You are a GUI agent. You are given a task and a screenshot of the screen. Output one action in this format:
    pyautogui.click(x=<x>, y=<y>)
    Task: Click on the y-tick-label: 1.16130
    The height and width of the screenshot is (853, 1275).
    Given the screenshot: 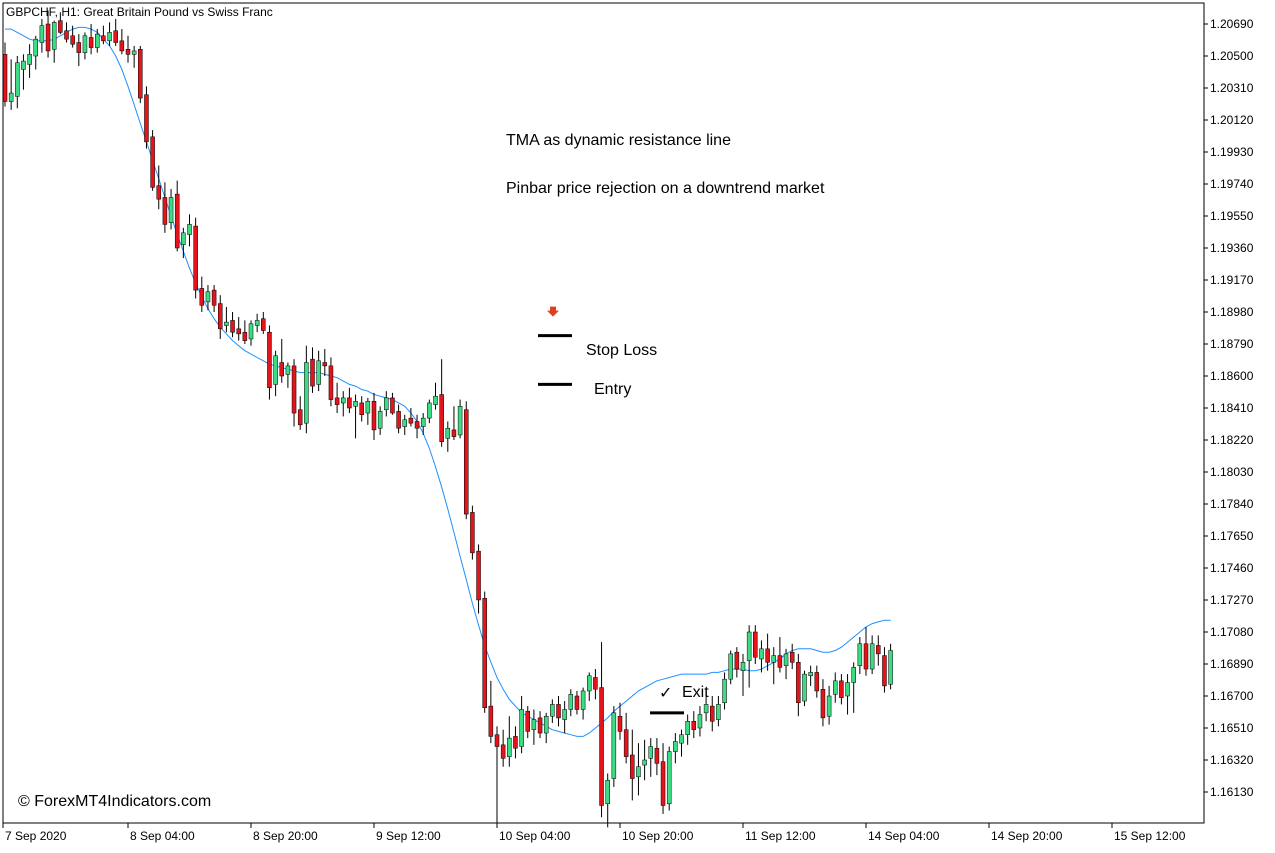 What is the action you would take?
    pyautogui.click(x=1232, y=792)
    